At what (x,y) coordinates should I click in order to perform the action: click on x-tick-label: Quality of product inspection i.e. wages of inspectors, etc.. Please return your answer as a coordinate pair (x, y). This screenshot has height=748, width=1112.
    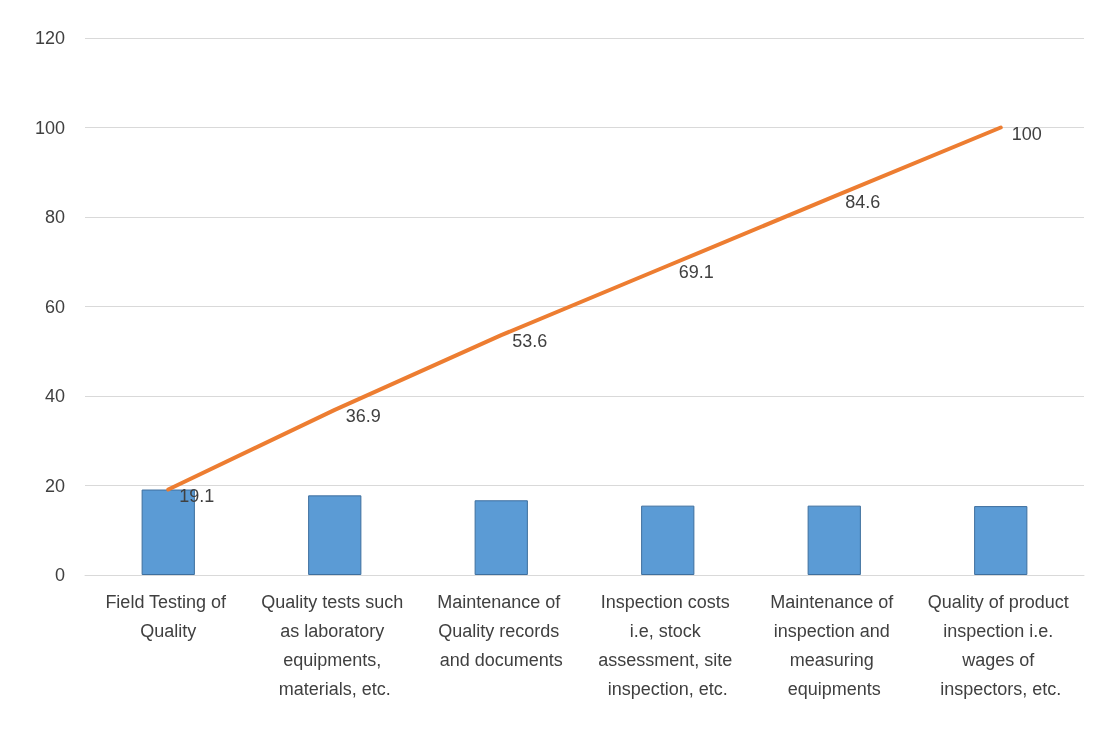
    Looking at the image, I should click on (1000, 645).